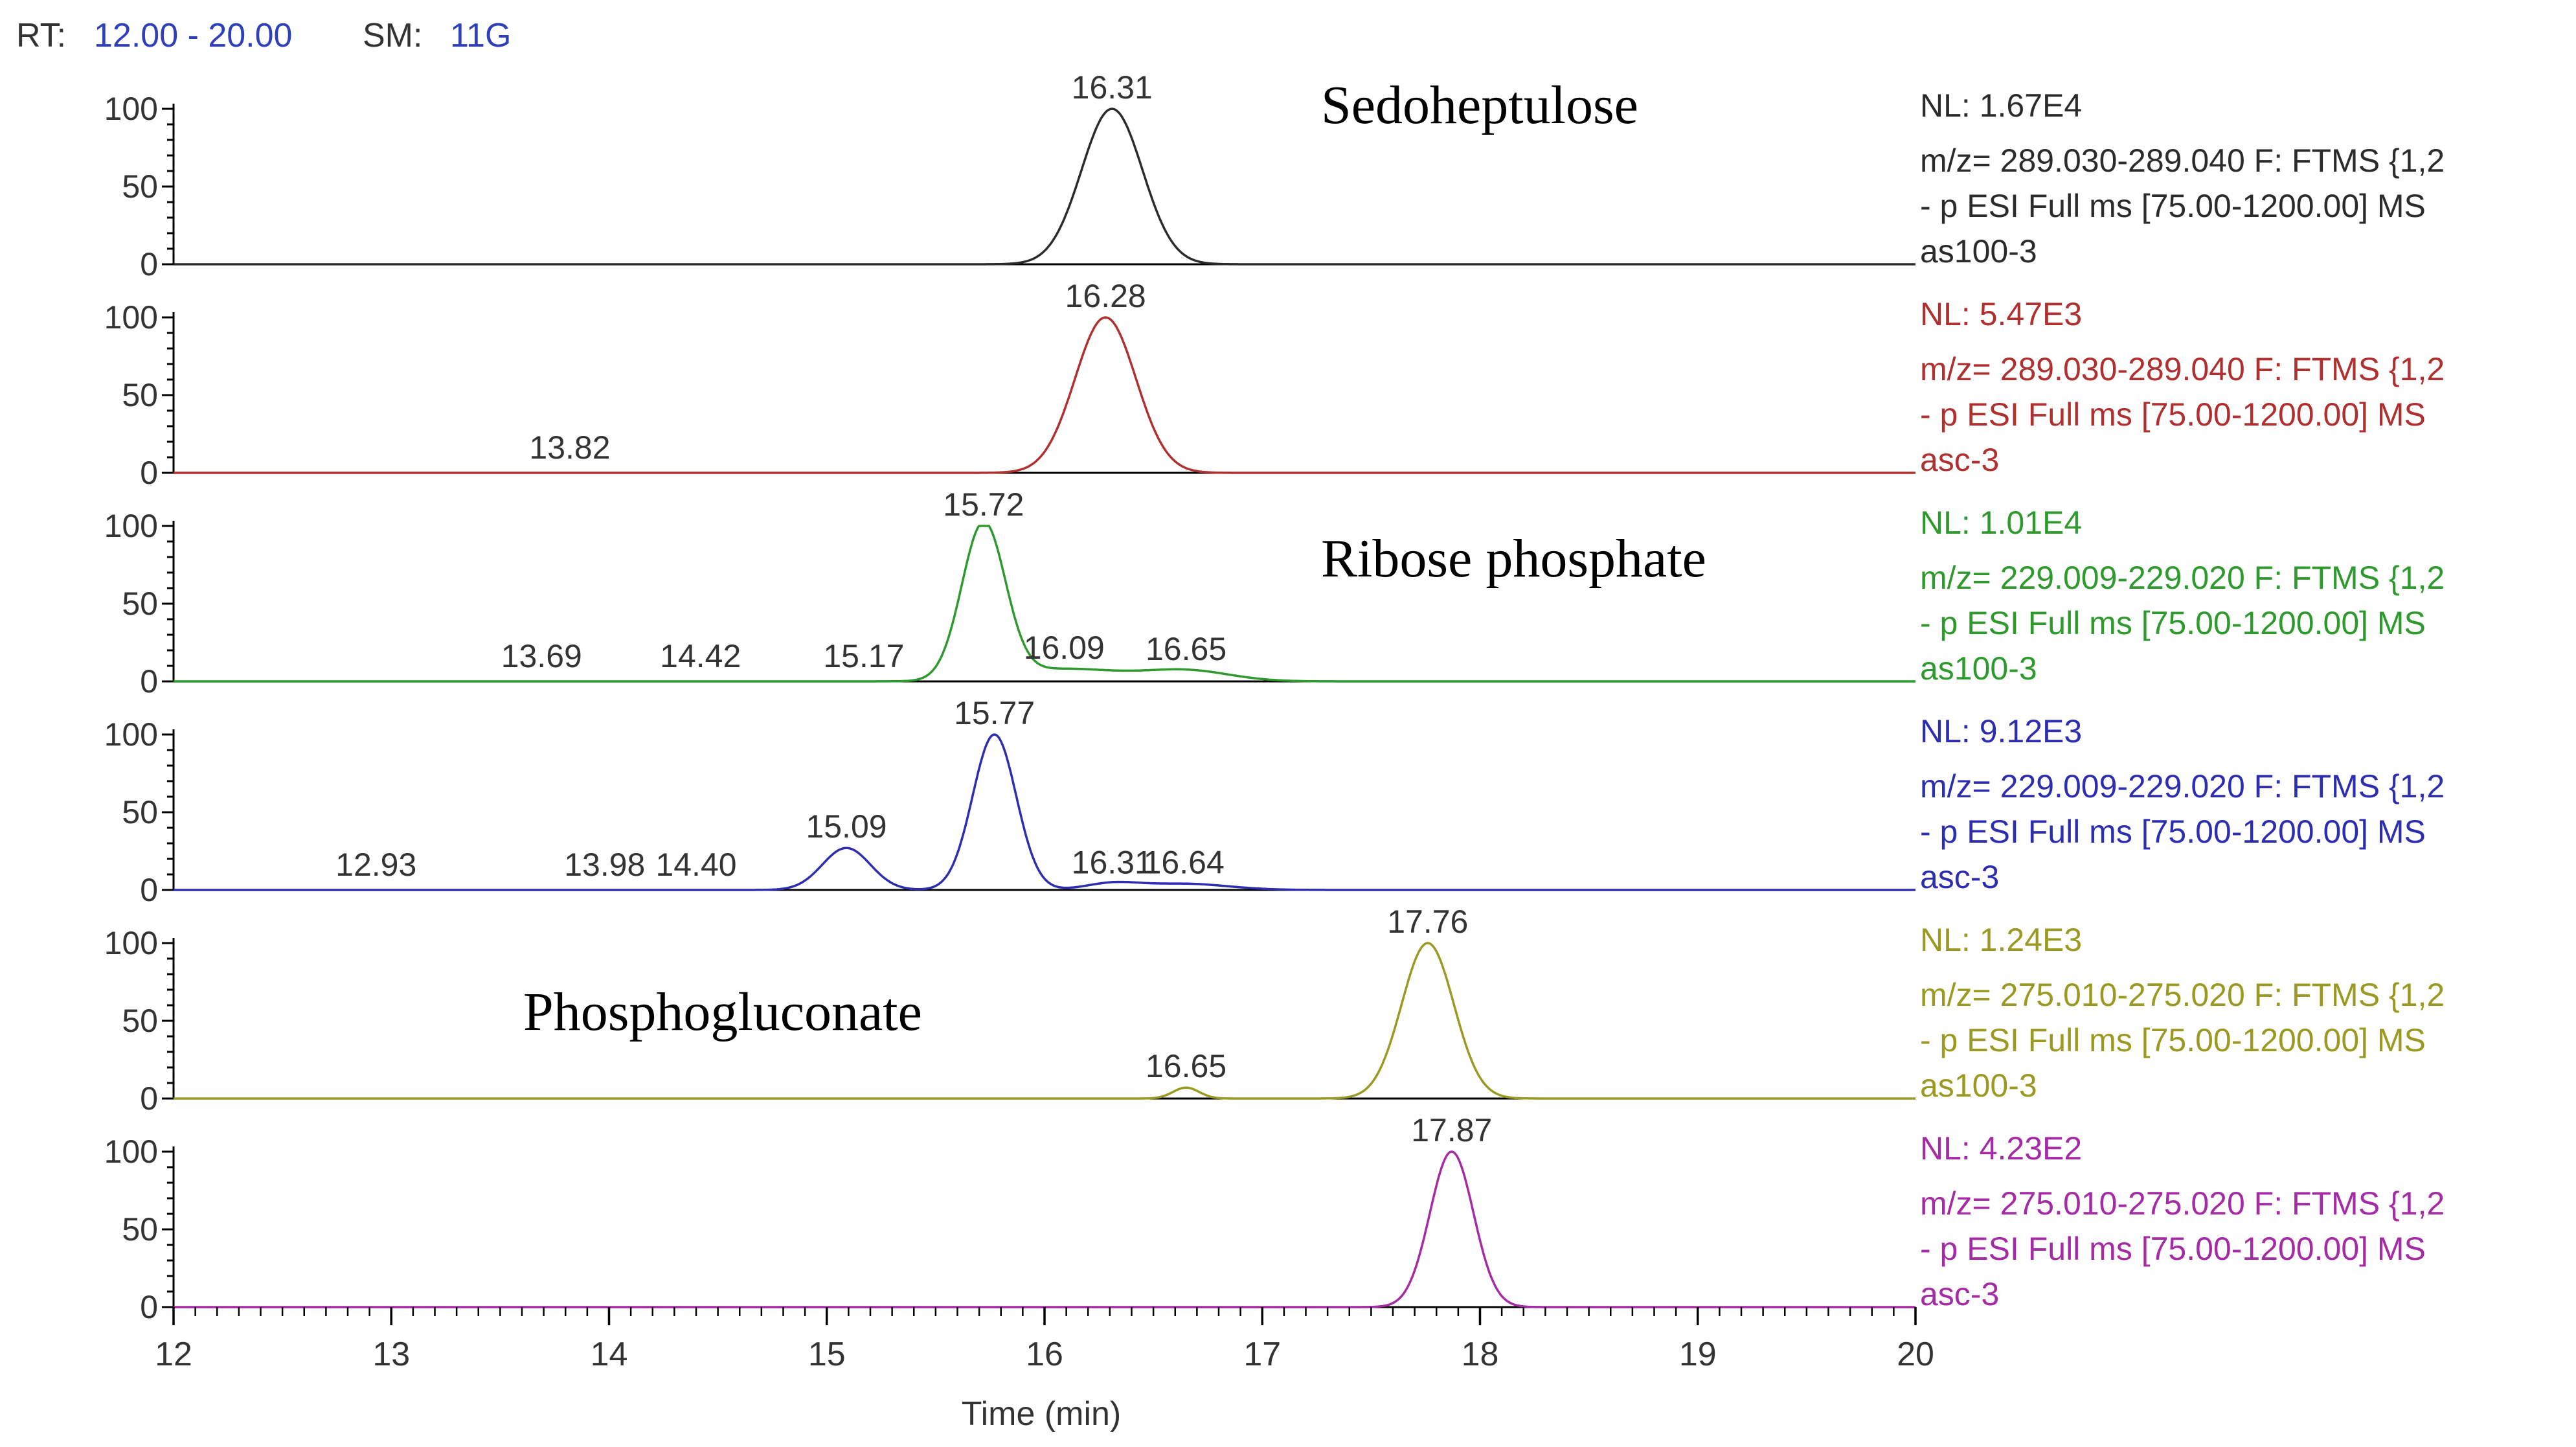  I want to click on minor-peak-label: 12.93, so click(375, 865).